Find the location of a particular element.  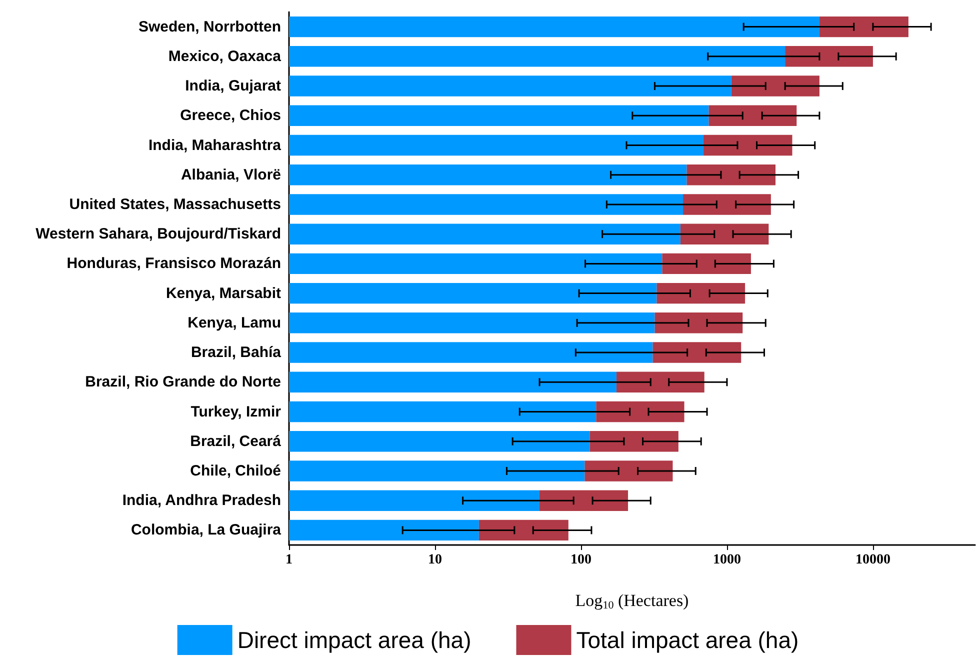

y-tick-label: India, Maharashtra is located at coordinates (215, 145).